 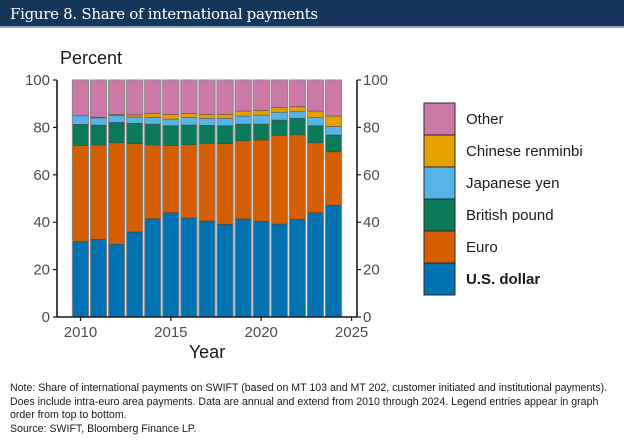 What do you see at coordinates (46, 317) in the screenshot?
I see `y-tick-label-left-0: 0` at bounding box center [46, 317].